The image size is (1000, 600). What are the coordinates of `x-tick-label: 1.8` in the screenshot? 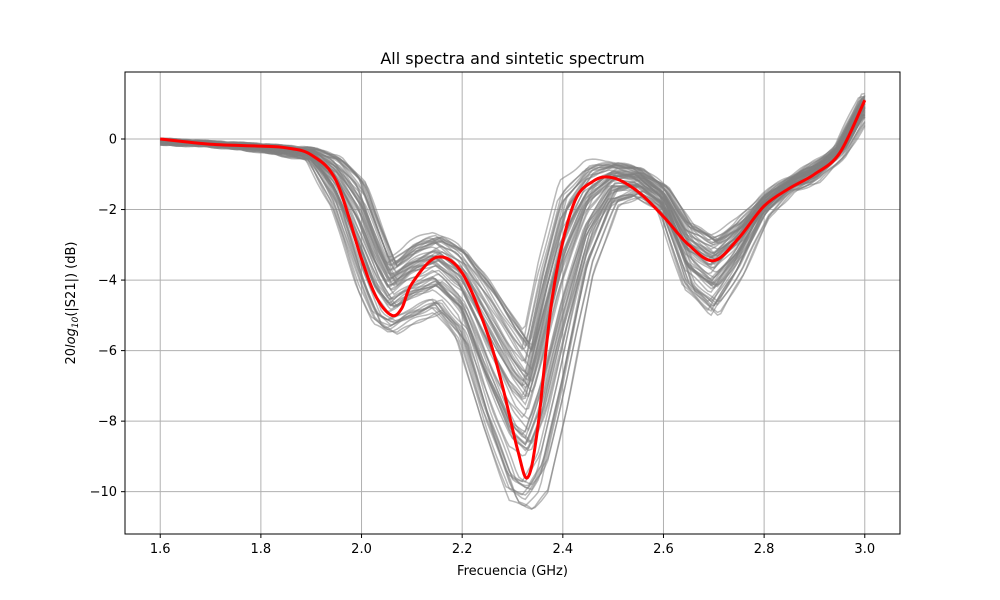 It's located at (261, 549).